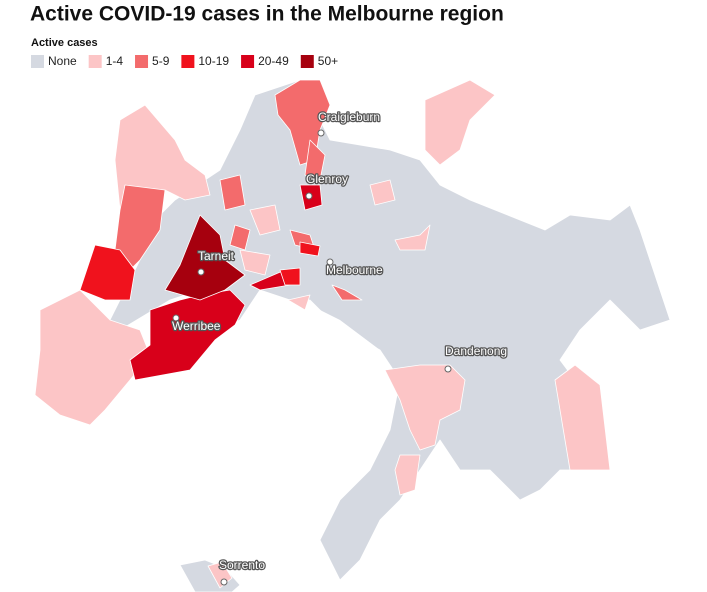 The width and height of the screenshot is (707, 592). I want to click on legend: None 1-4 5-9 10-19 20-49 50+, so click(184, 61).